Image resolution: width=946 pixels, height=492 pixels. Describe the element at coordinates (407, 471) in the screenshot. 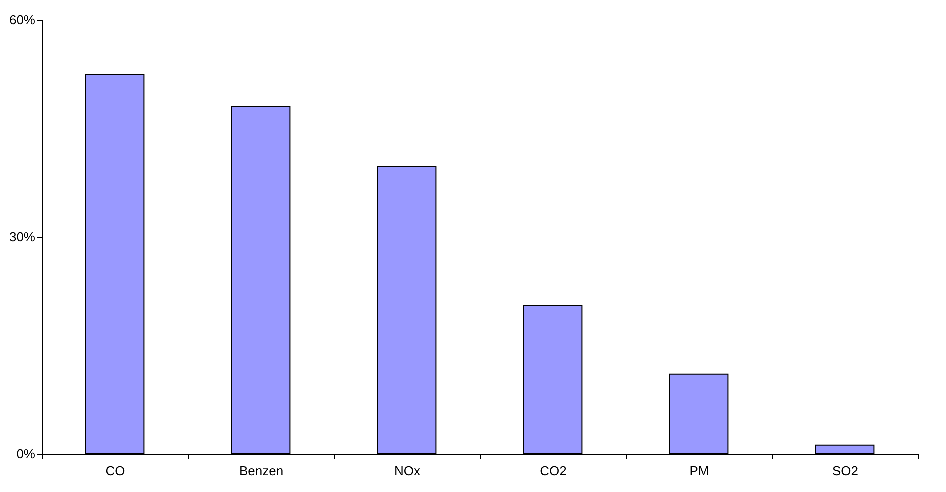

I see `x-tick-label: NOx` at that location.